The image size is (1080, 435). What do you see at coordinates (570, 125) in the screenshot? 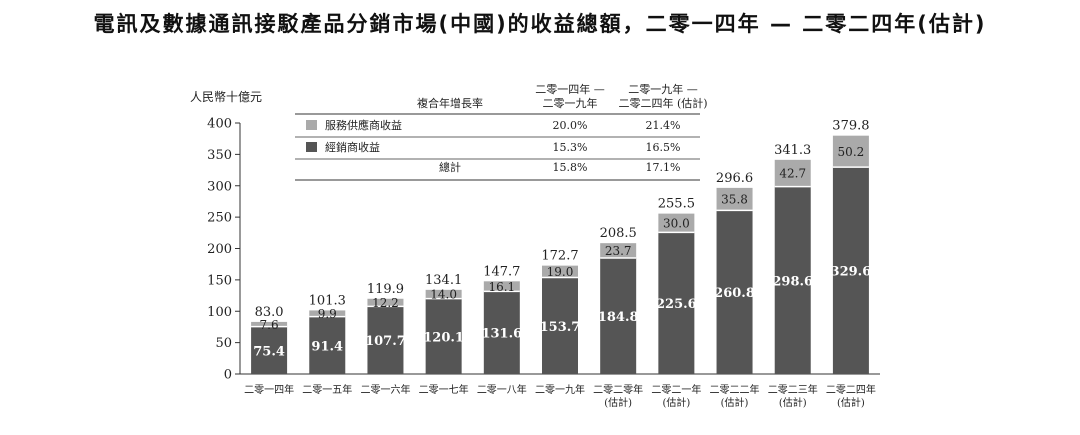
I see `cagr-value: 20.0%` at bounding box center [570, 125].